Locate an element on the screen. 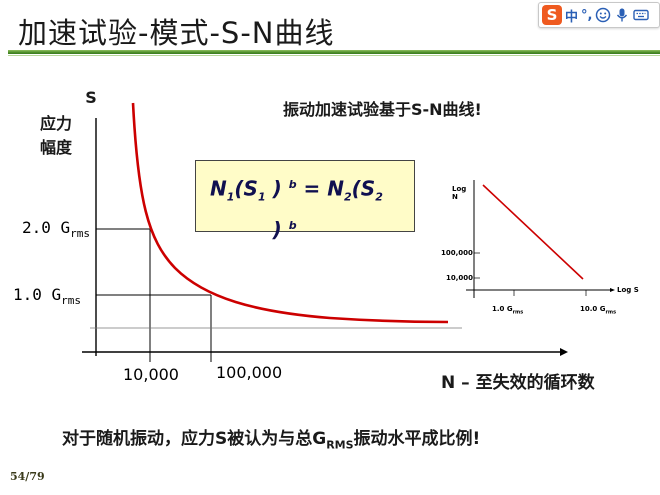  log-y-tick-10000: 10,000 is located at coordinates (459, 278).